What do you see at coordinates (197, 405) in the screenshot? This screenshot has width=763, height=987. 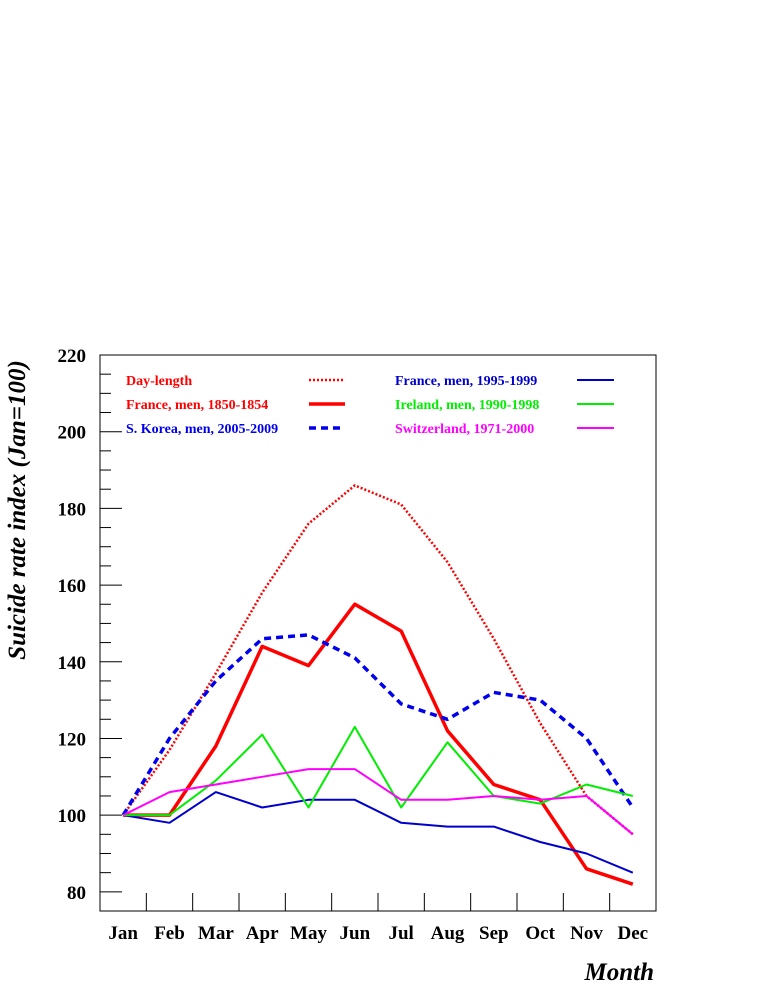 I see `legend-label-1: France, men, 1850-1854` at bounding box center [197, 405].